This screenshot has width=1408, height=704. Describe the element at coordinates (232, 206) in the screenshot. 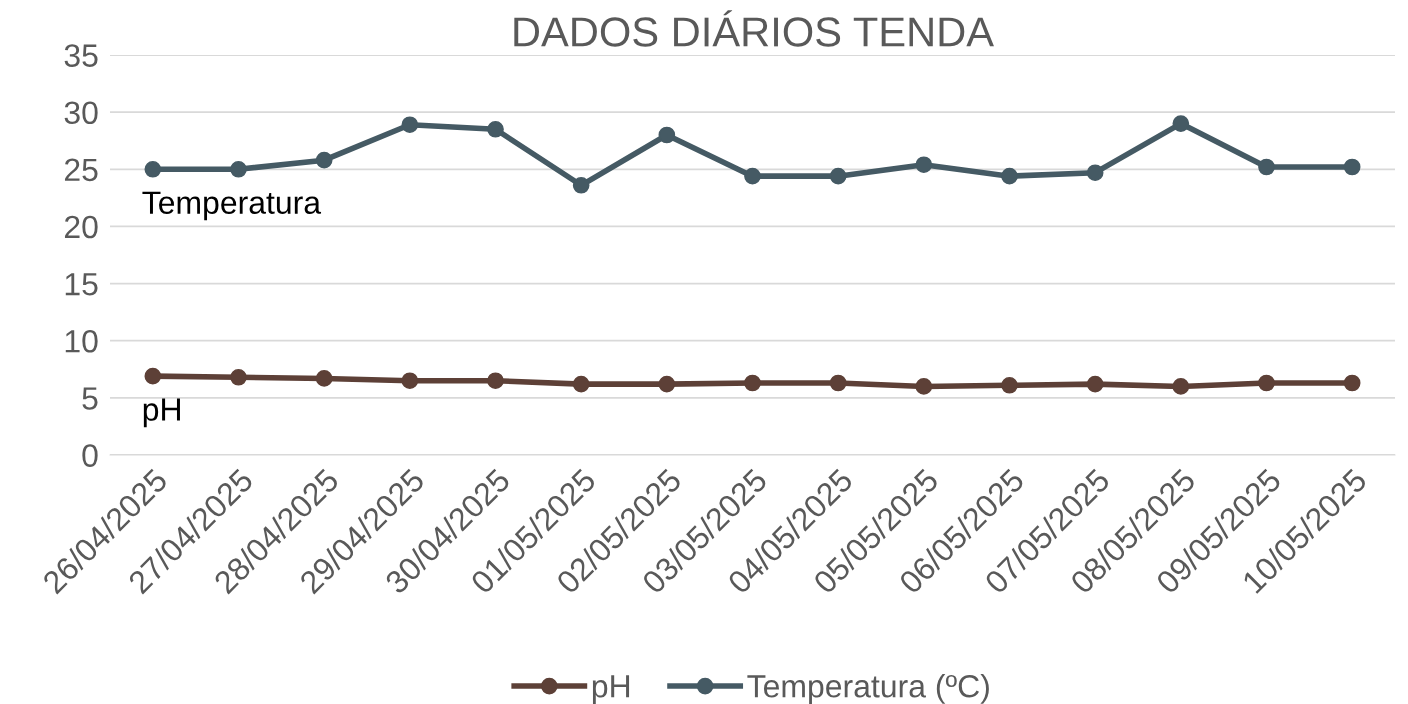

I see `annotation: Temperatura` at that location.